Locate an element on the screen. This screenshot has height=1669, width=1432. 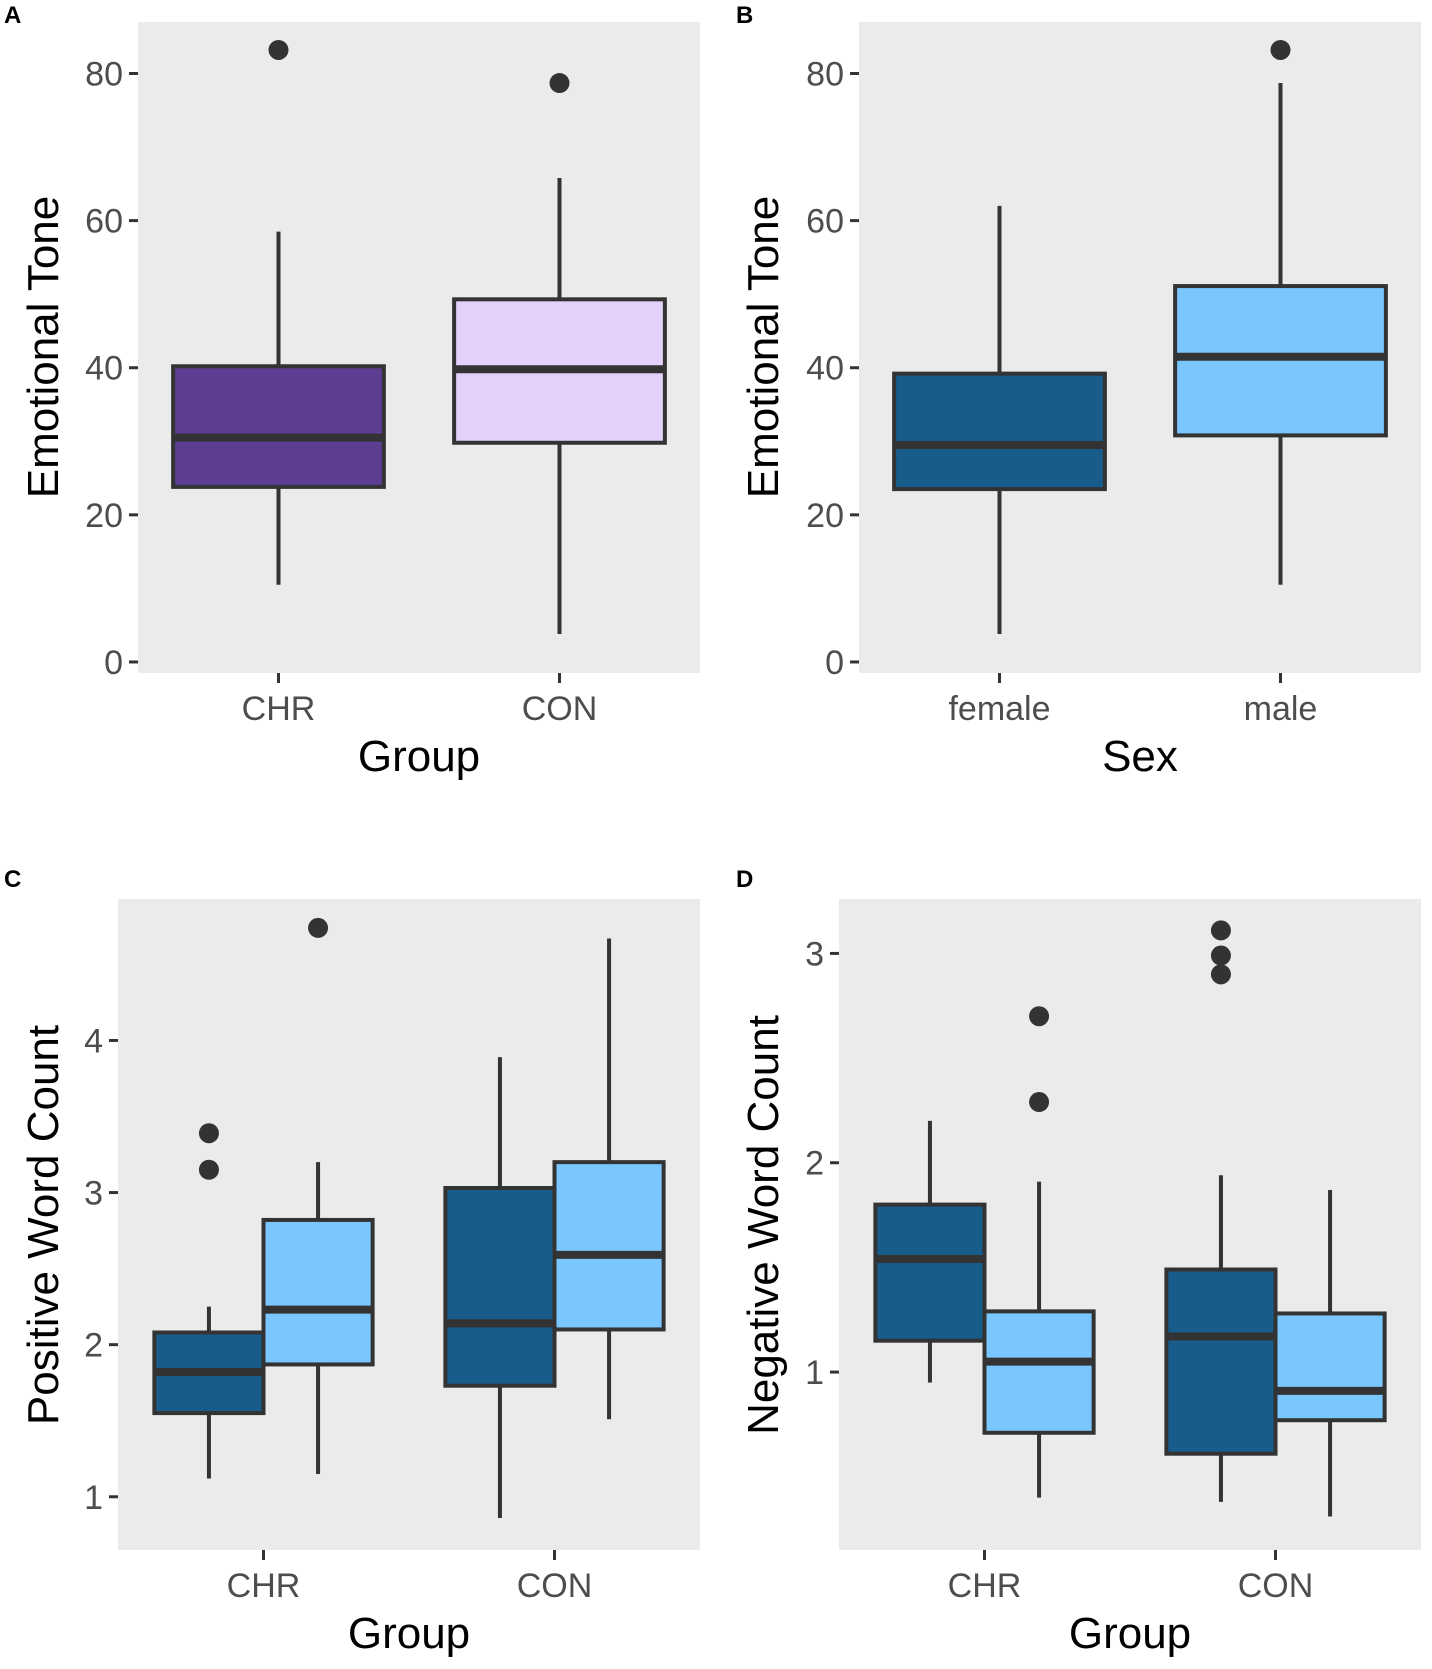
x-axis-title-b: Sex is located at coordinates (1140, 756).